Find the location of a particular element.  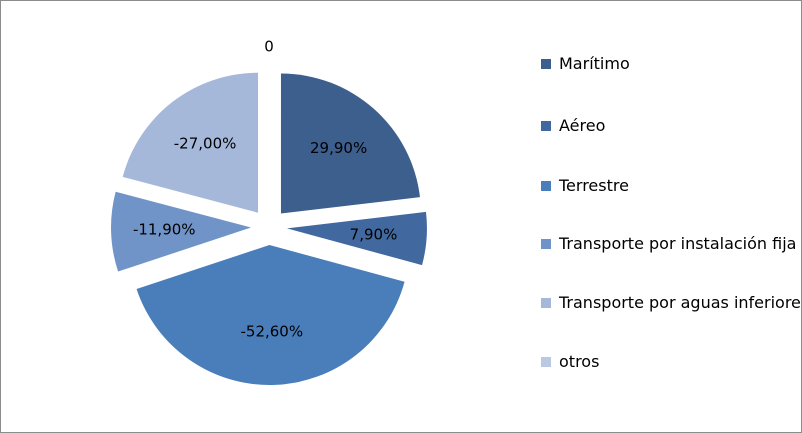

legend-label: Transporte por instalación fija is located at coordinates (678, 243).